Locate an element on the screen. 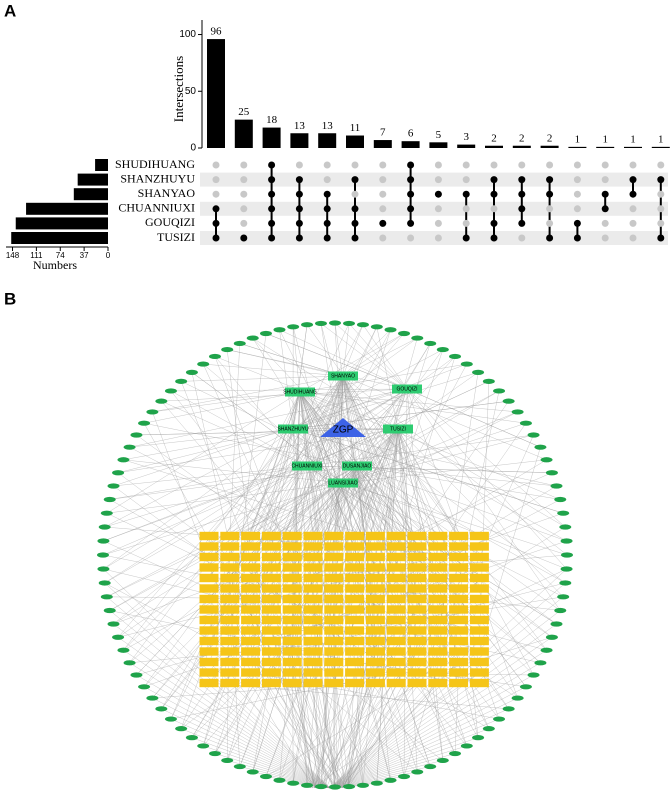 The width and height of the screenshot is (671, 797). bar is located at coordinates (327, 140).